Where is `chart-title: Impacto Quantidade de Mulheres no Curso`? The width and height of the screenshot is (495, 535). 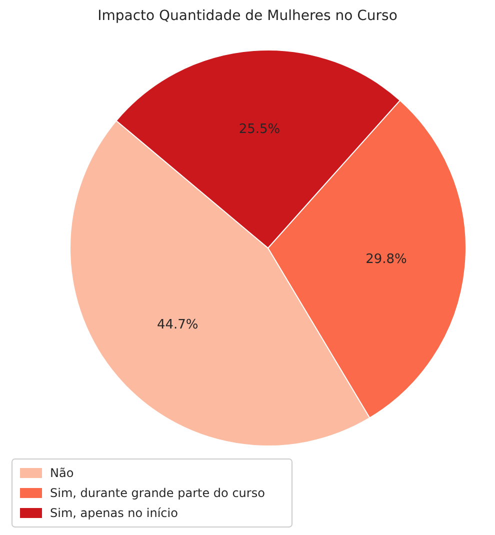 chart-title: Impacto Quantidade de Mulheres no Curso is located at coordinates (248, 16).